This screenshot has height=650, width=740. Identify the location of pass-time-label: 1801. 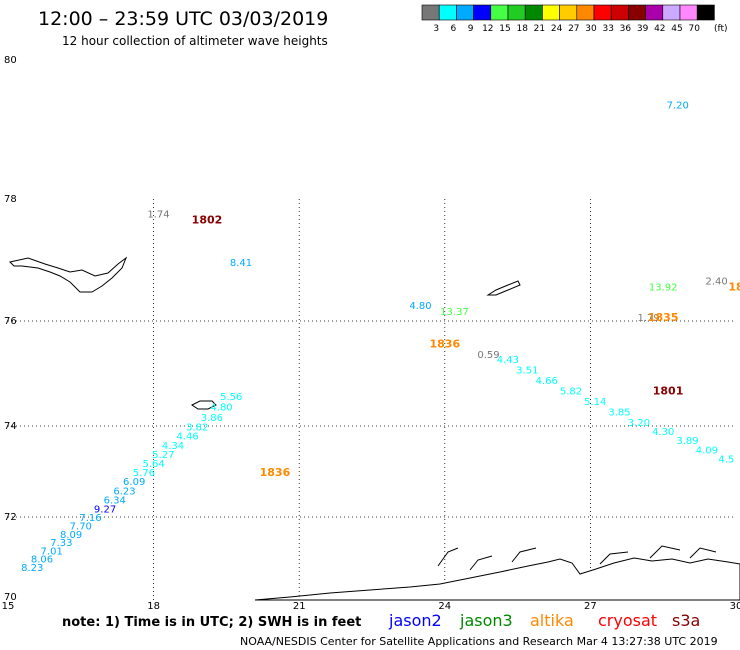
(668, 391).